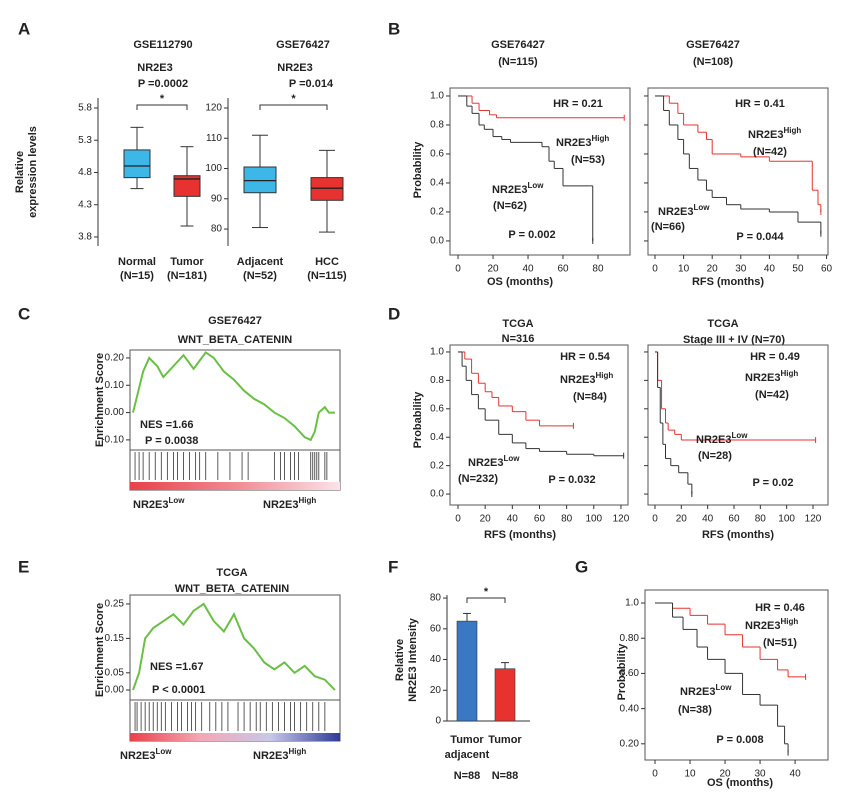  What do you see at coordinates (24, 313) in the screenshot?
I see `panel-label: C` at bounding box center [24, 313].